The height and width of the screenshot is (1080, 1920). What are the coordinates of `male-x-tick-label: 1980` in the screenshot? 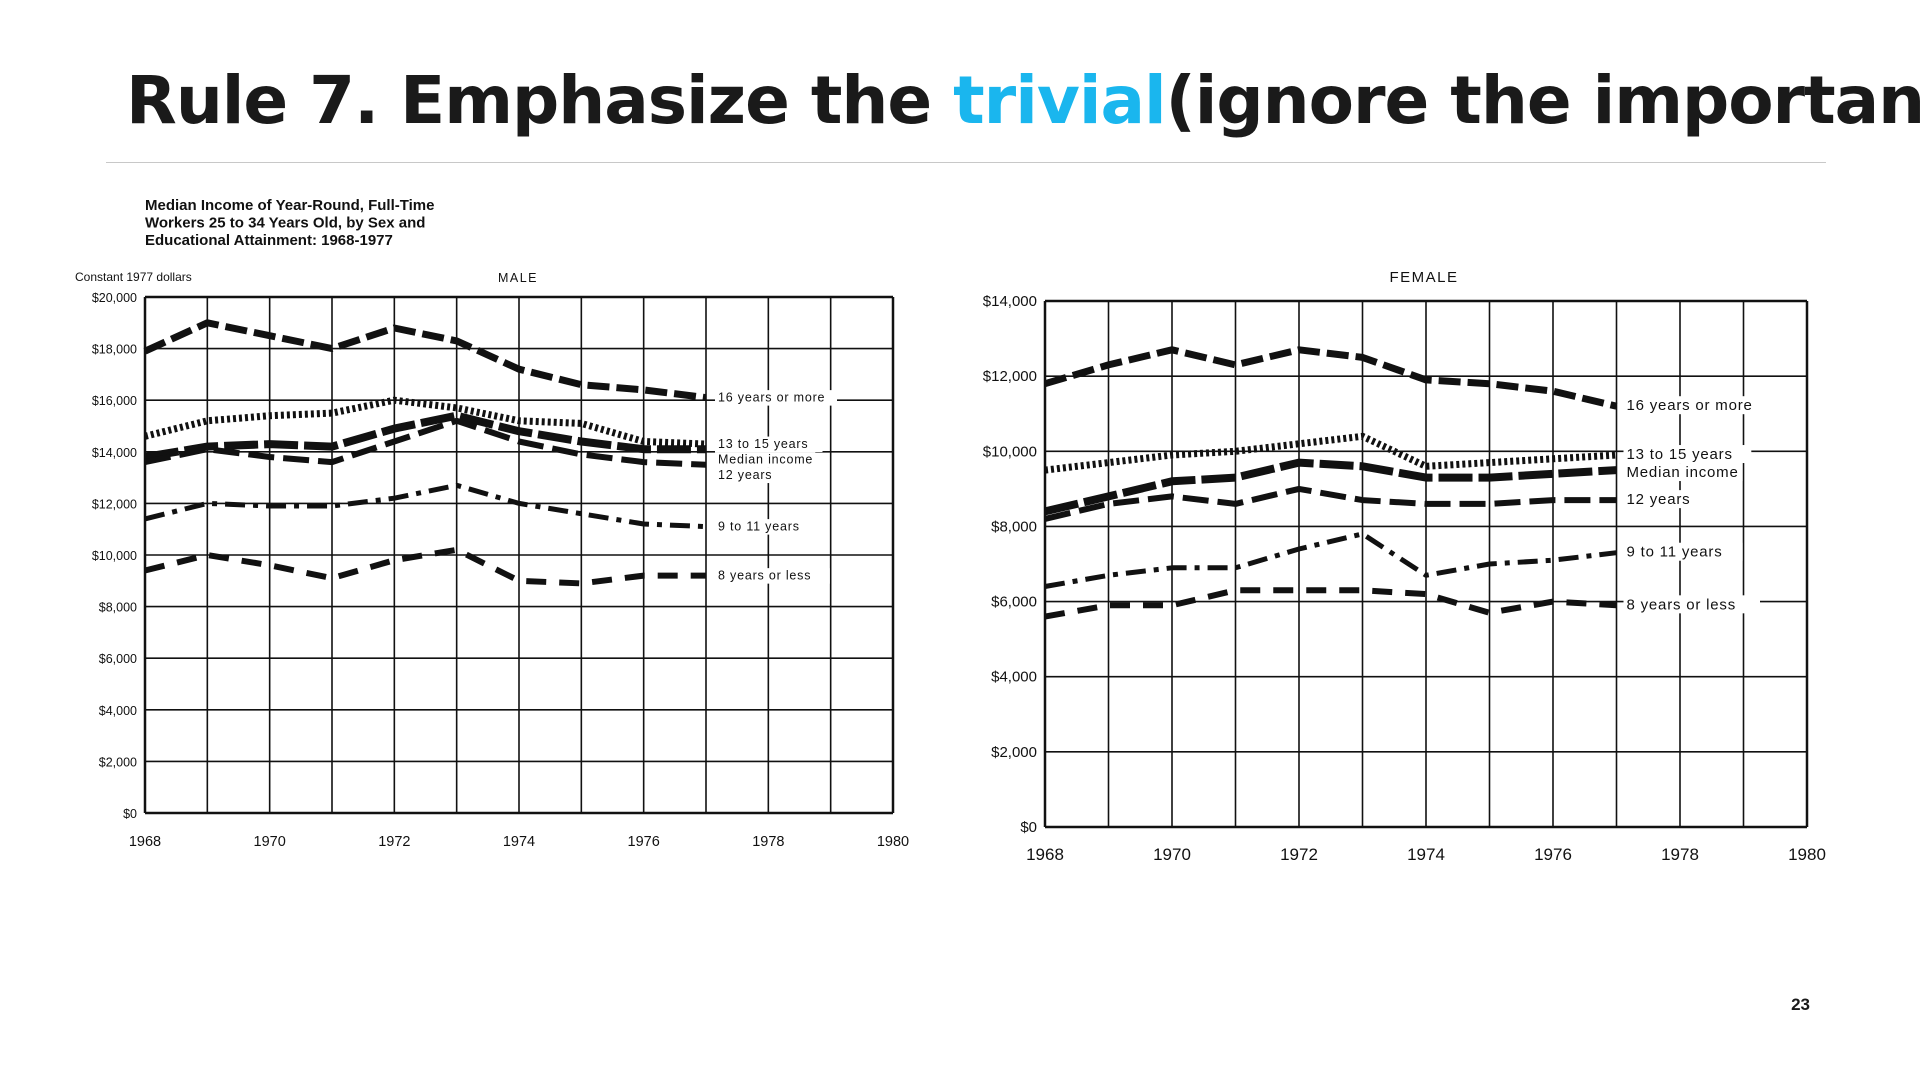 It's located at (893, 842).